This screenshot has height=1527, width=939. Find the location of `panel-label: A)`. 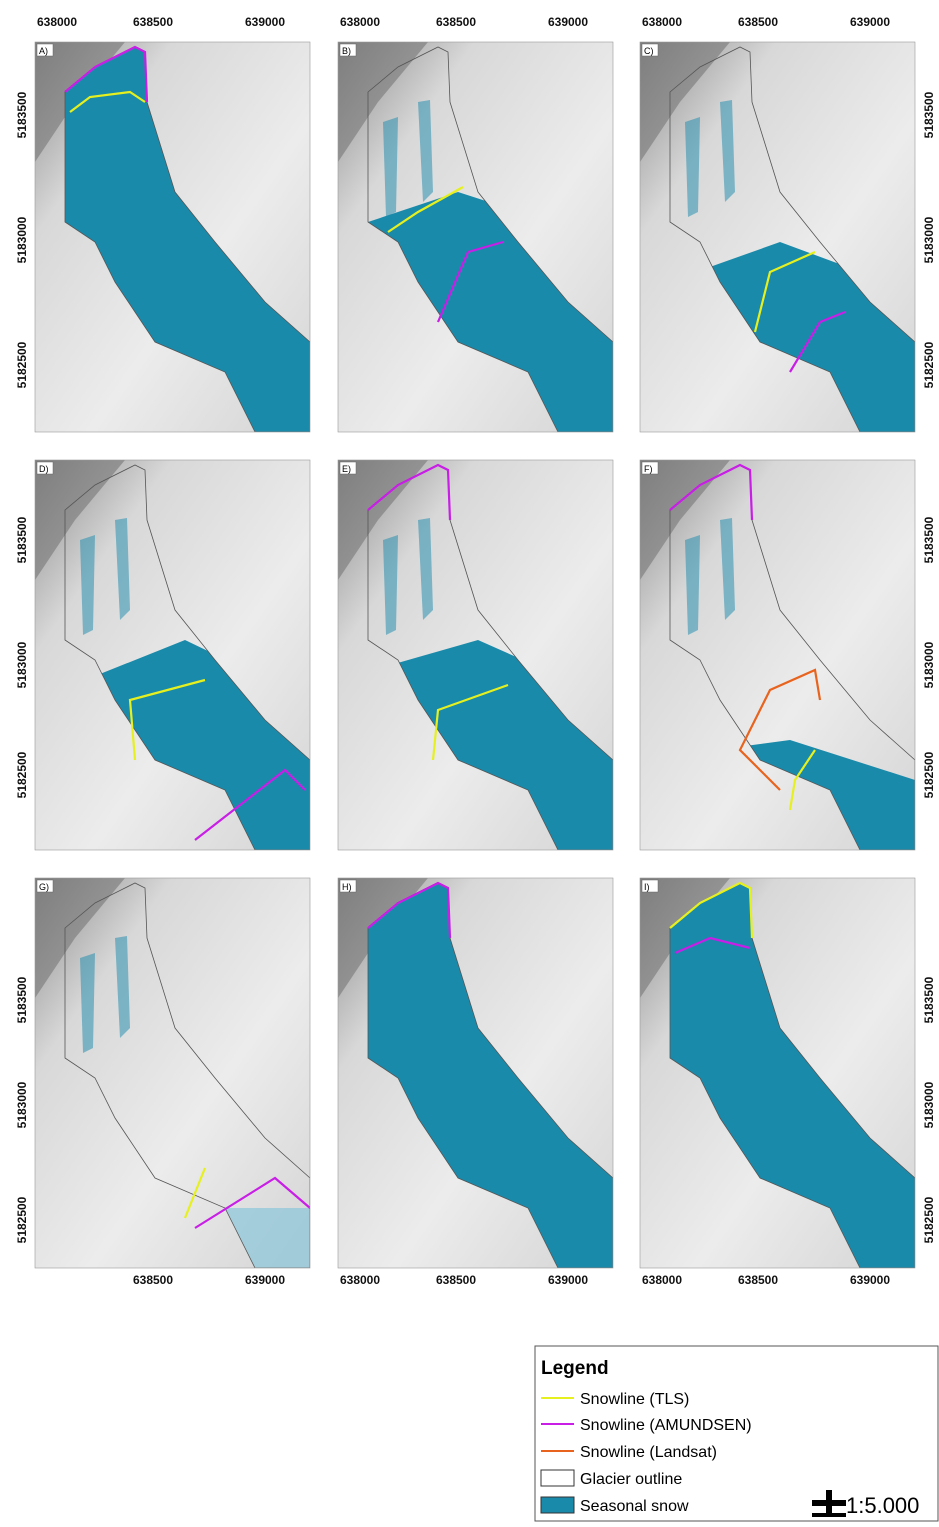

panel-label: A) is located at coordinates (43, 51).